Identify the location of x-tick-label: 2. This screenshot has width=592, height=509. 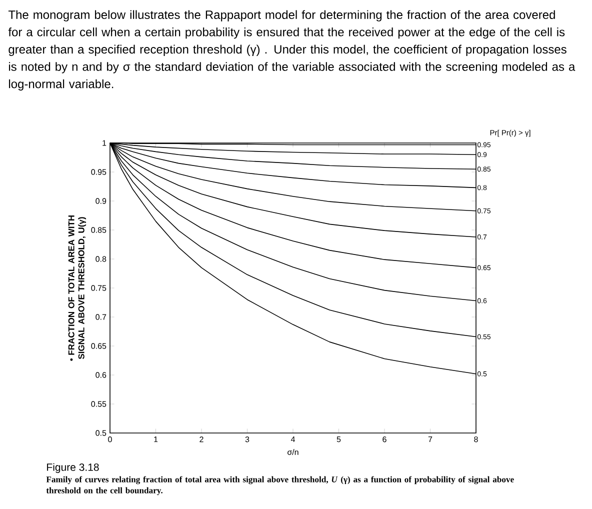
(202, 439).